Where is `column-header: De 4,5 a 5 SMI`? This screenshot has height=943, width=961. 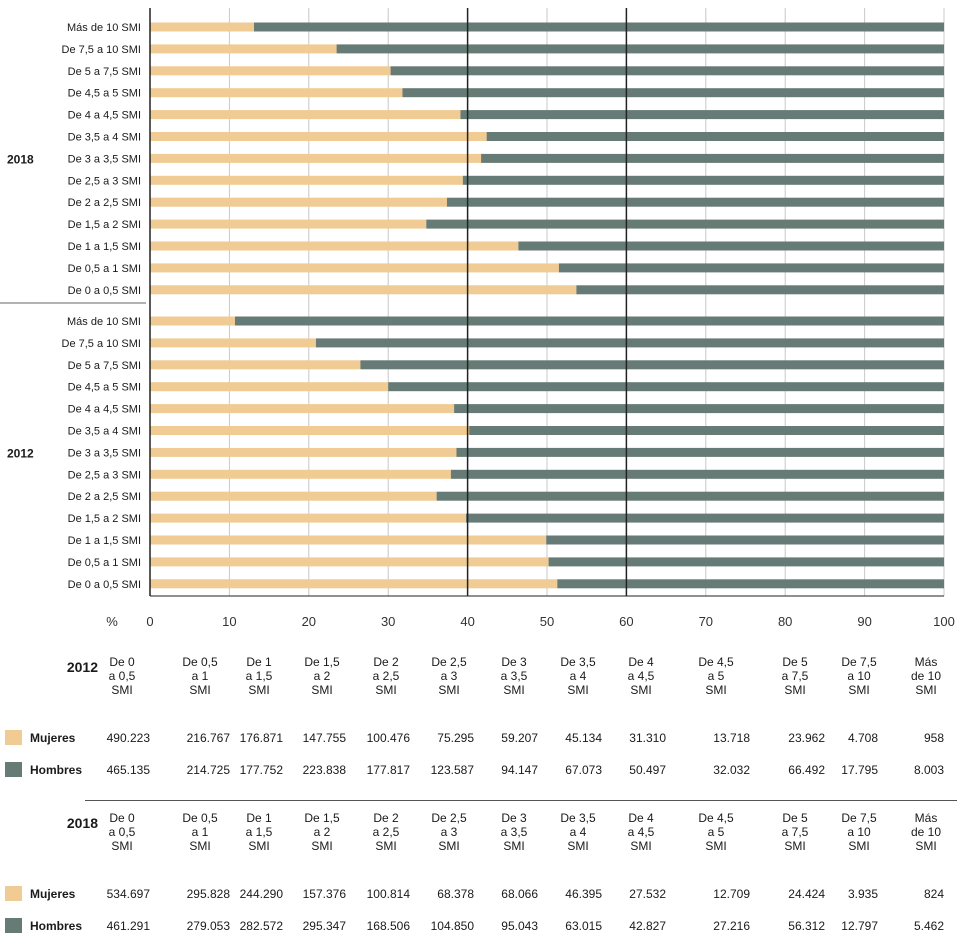 column-header: De 4,5 a 5 SMI is located at coordinates (716, 676).